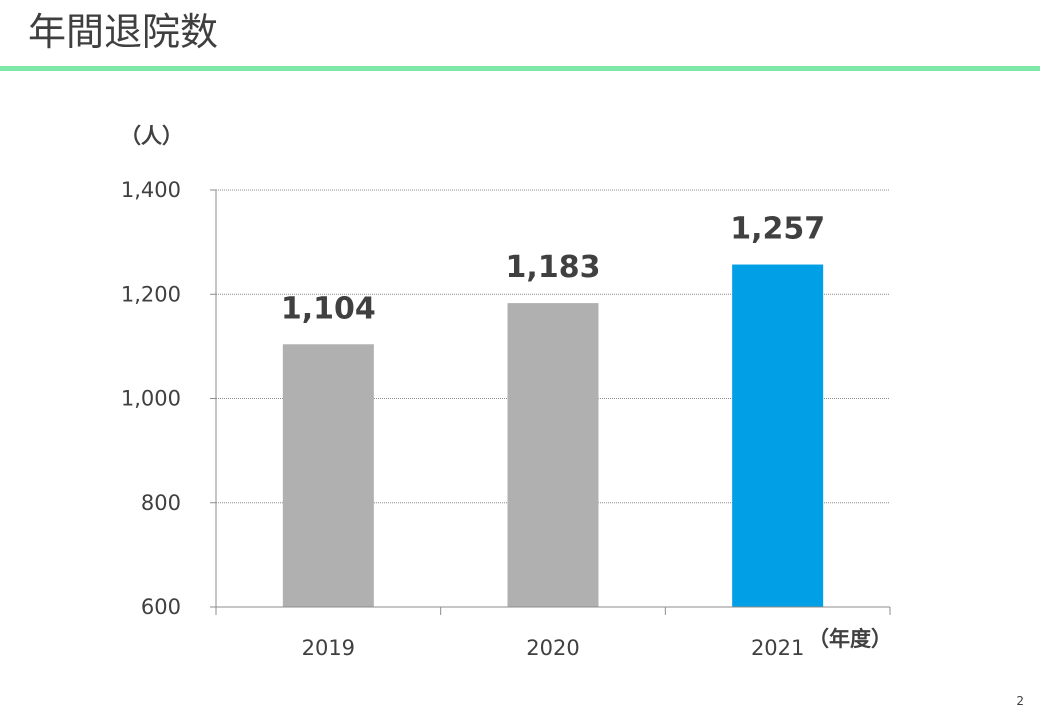 This screenshot has height=720, width=1040. Describe the element at coordinates (777, 229) in the screenshot. I see `data-label-2021: 1,257` at that location.